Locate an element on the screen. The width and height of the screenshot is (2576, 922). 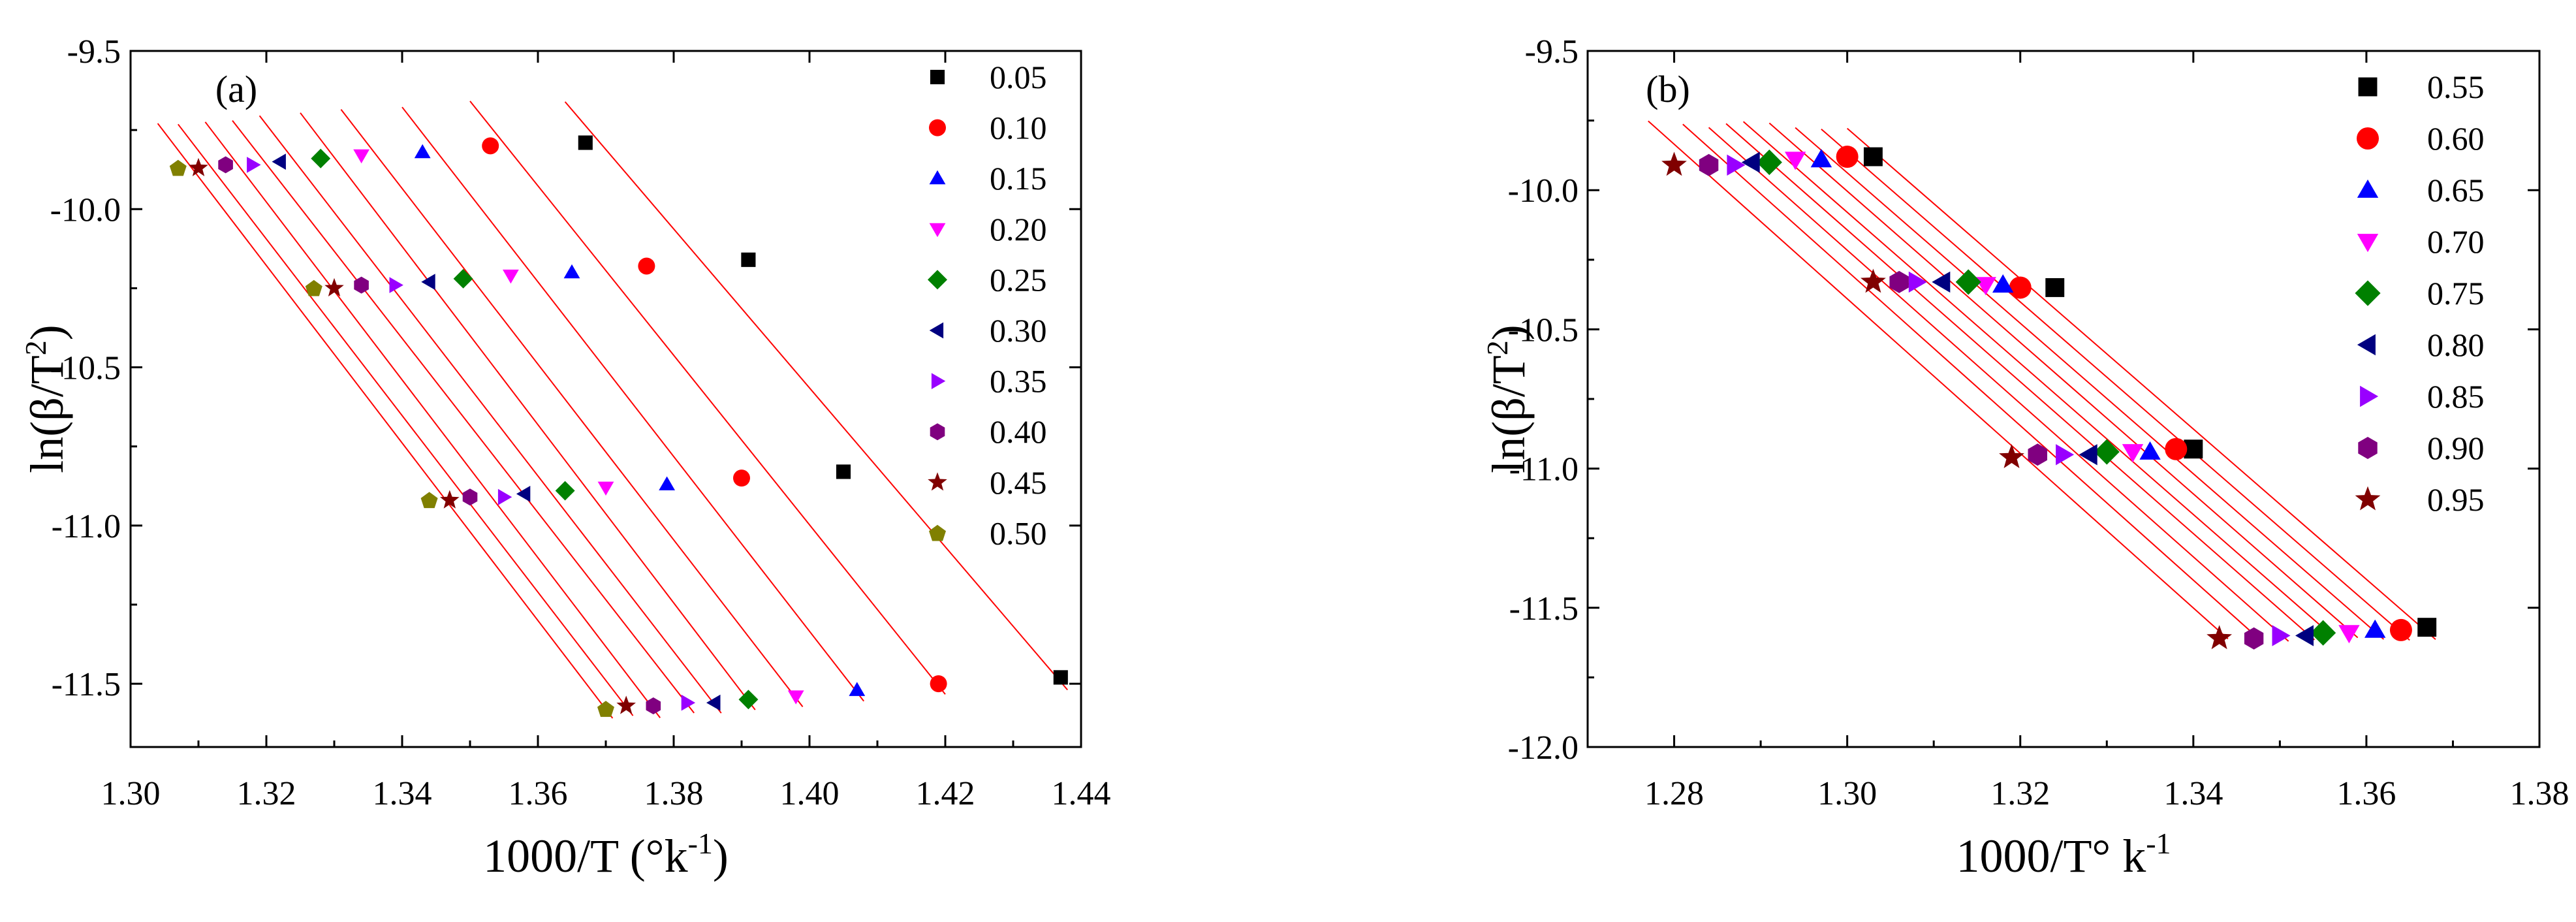
x-tick-label: 1.30 is located at coordinates (1847, 794).